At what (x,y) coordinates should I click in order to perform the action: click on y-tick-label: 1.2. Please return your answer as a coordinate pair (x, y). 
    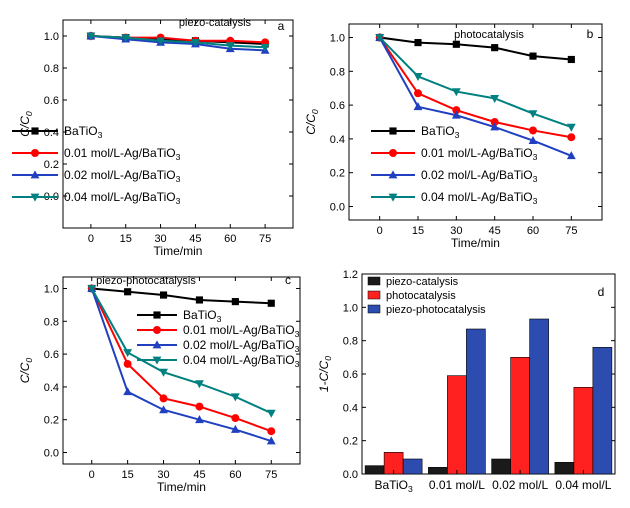
    Looking at the image, I should click on (350, 275).